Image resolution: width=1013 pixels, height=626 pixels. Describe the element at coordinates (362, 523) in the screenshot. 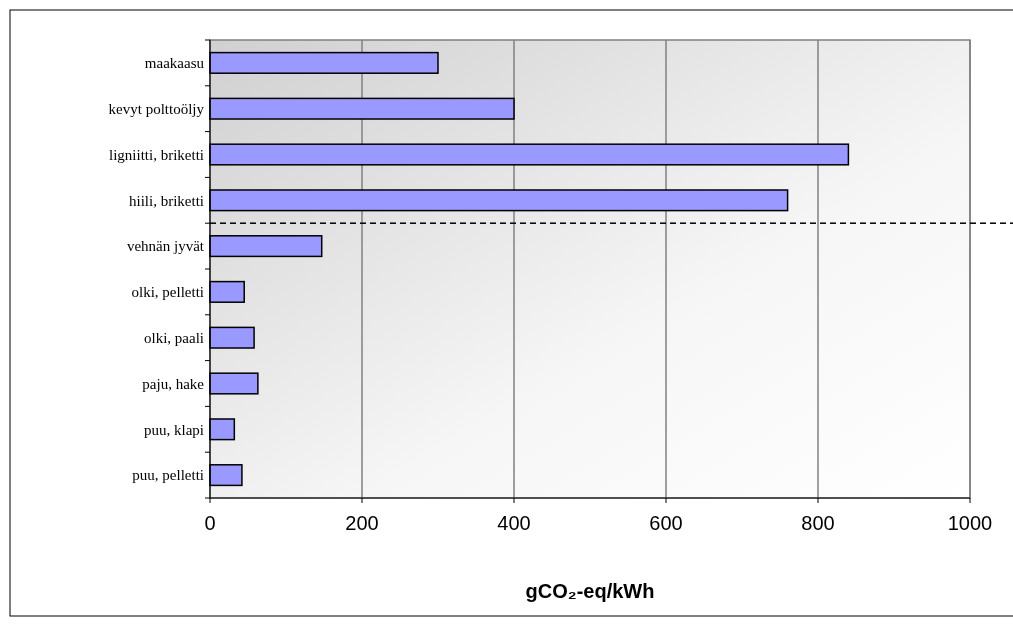

I see `x-tick-label: 200` at that location.